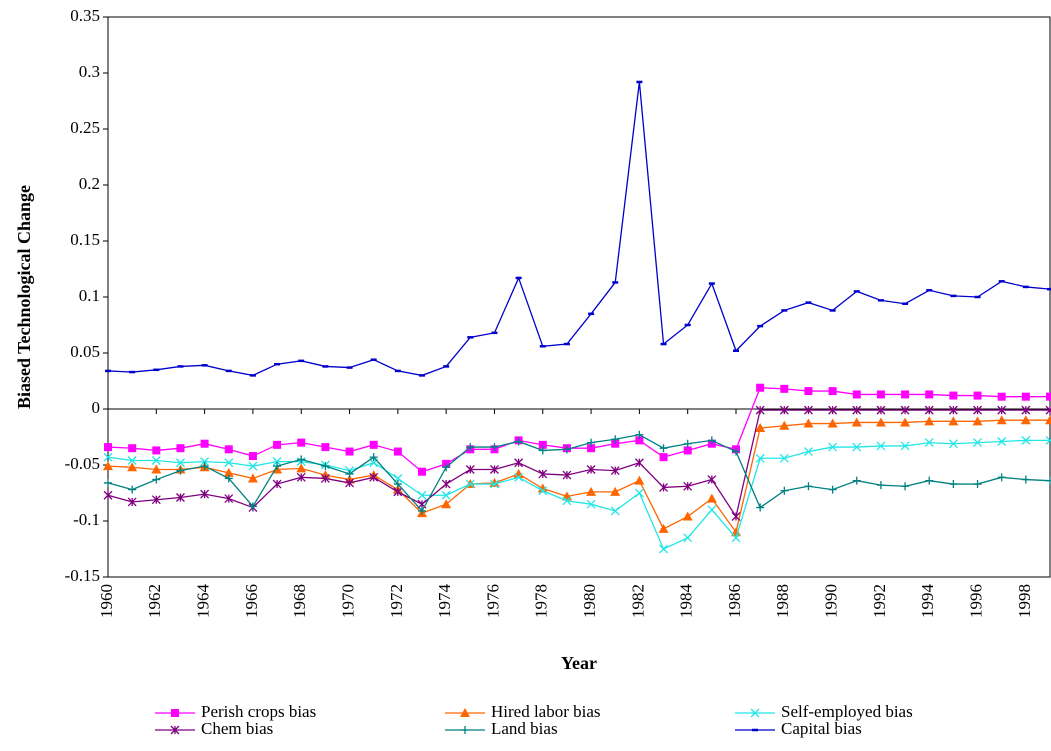  Describe the element at coordinates (546, 711) in the screenshot. I see `legend-label: Hired labor bias` at that location.